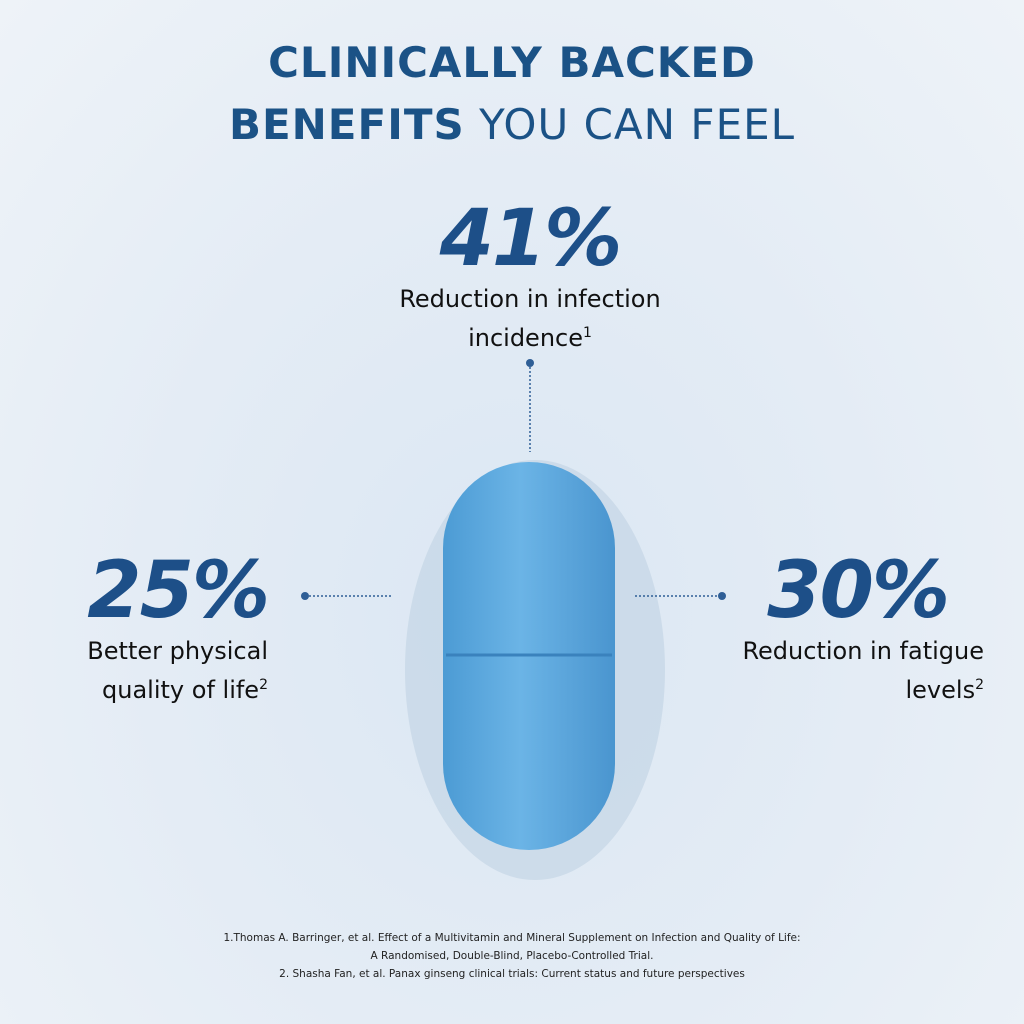 This screenshot has height=1024, width=1024. I want to click on stat: 25% Better physical quality of life2, so click(155, 626).